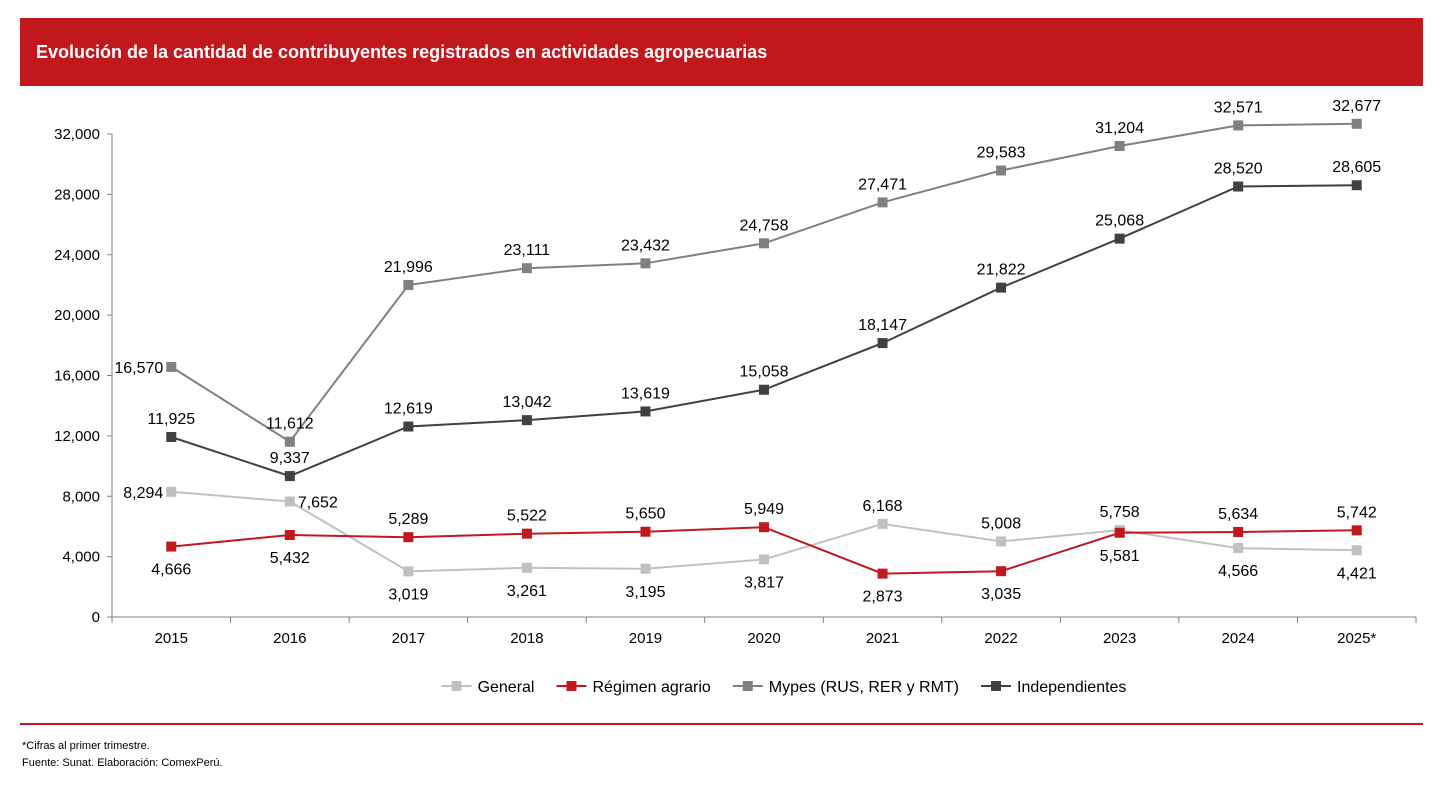  Describe the element at coordinates (506, 687) in the screenshot. I see `legend-label: General` at that location.